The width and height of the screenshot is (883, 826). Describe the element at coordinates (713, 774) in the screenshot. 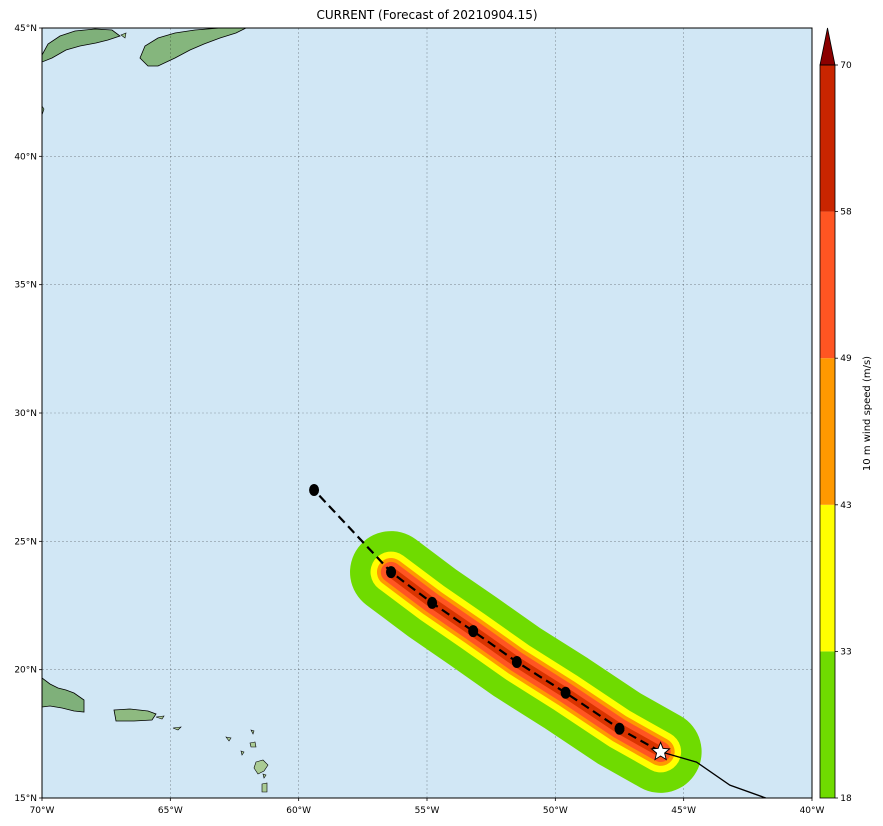

I see `past-track-line` at that location.